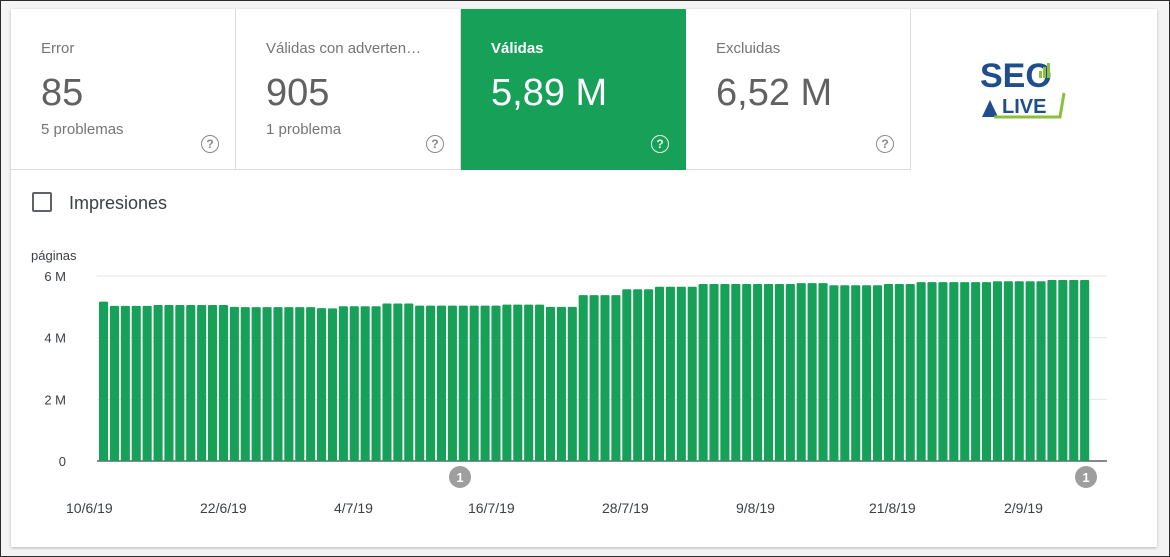 Image resolution: width=1170 pixels, height=557 pixels. I want to click on x-tick-label: 2/9/19, so click(1023, 508).